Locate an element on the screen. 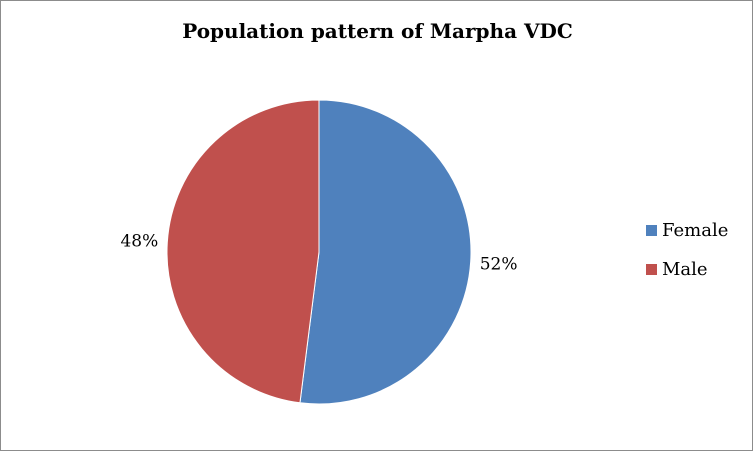 Image resolution: width=753 pixels, height=452 pixels. pie-labels: 52% 48% is located at coordinates (318, 253).